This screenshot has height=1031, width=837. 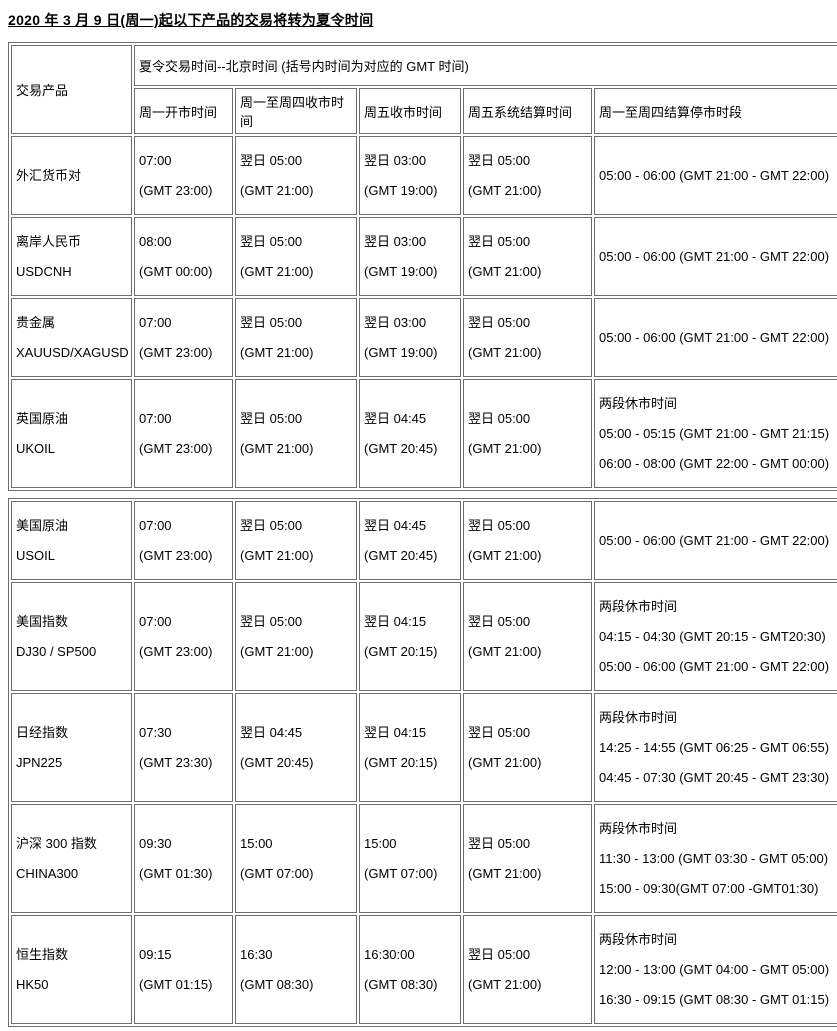 What do you see at coordinates (183, 111) in the screenshot?
I see `column-header-0: 周一开市时间` at bounding box center [183, 111].